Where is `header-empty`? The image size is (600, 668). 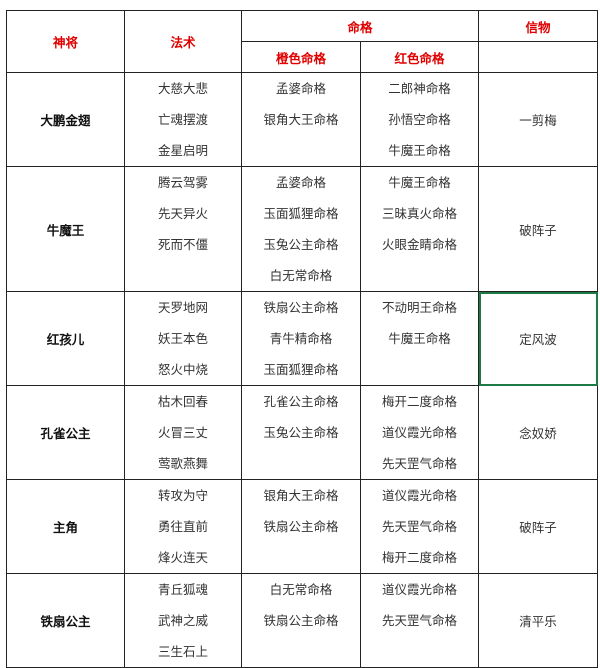 header-empty is located at coordinates (538, 57).